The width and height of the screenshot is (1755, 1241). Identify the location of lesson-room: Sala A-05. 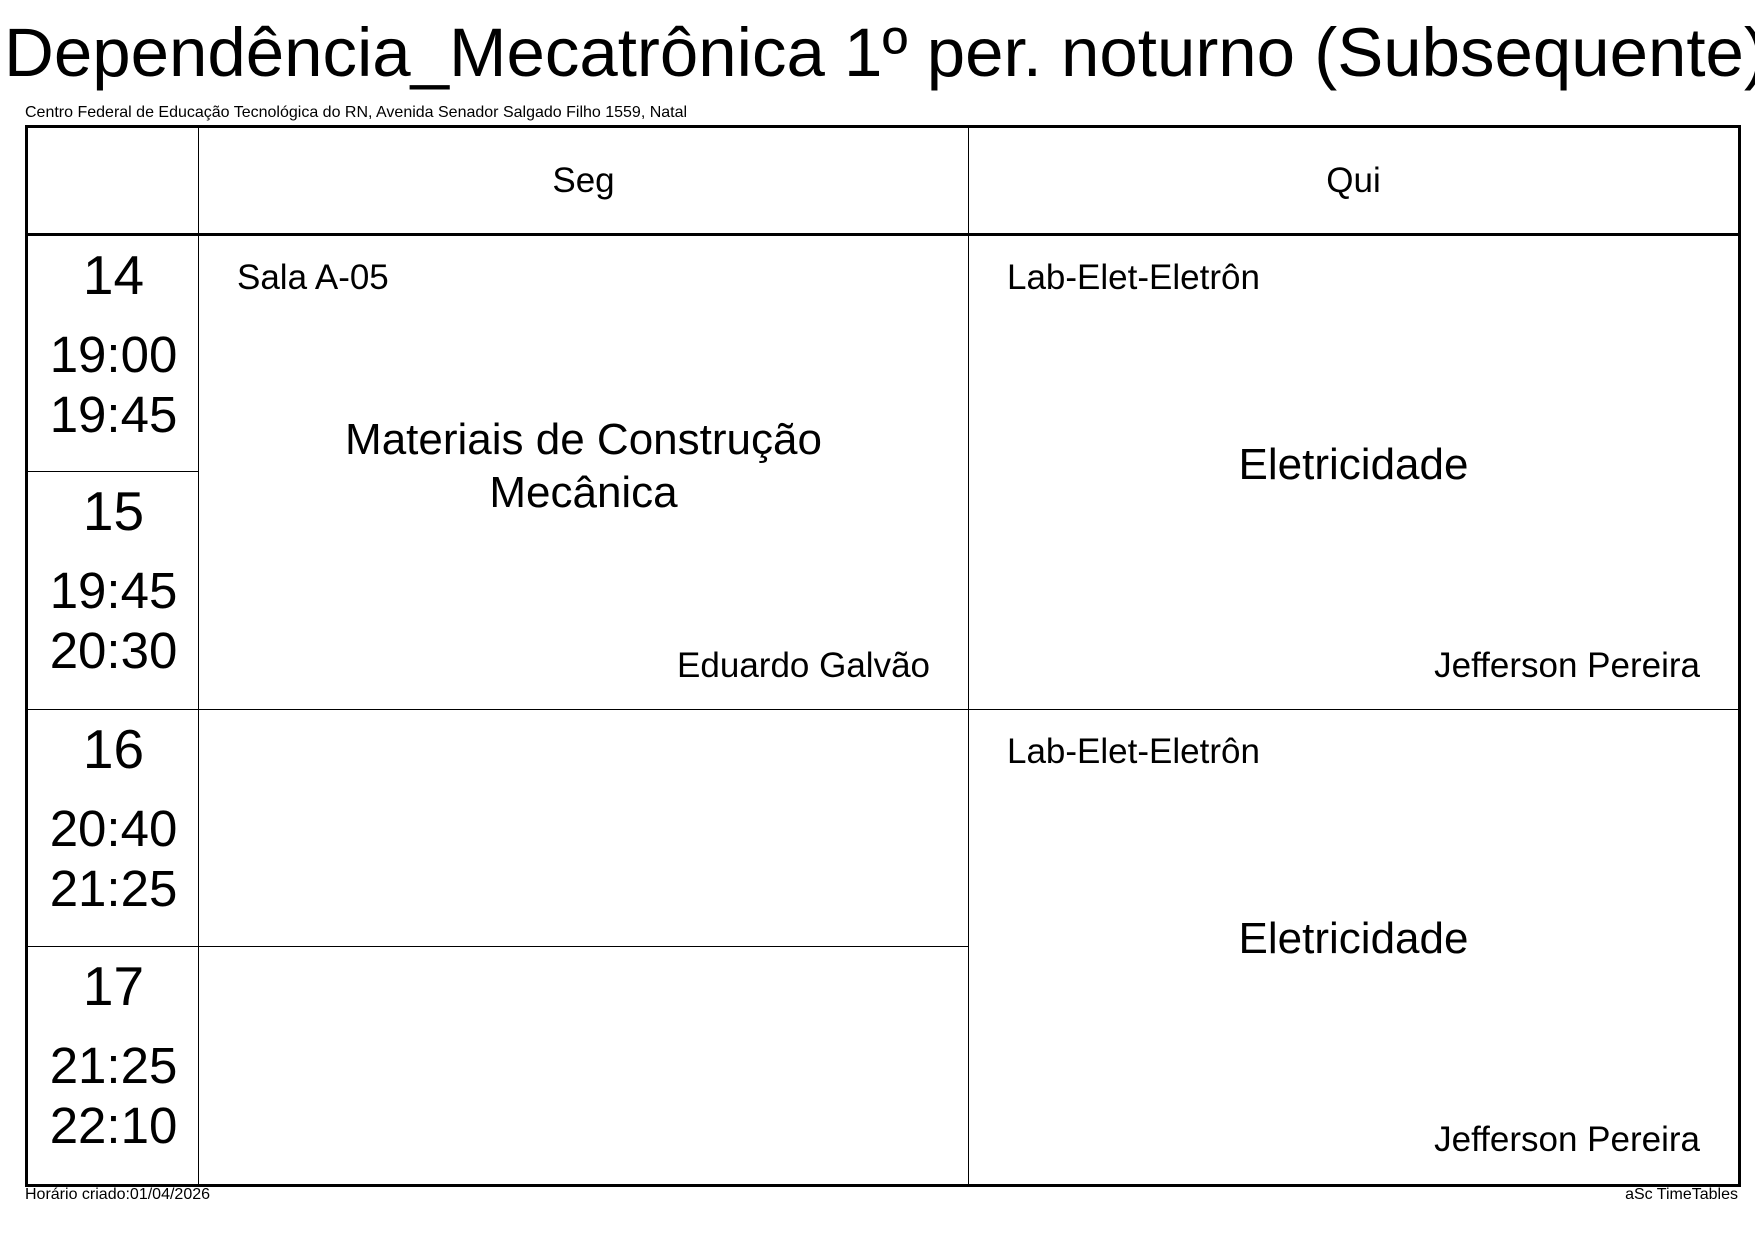
(313, 277).